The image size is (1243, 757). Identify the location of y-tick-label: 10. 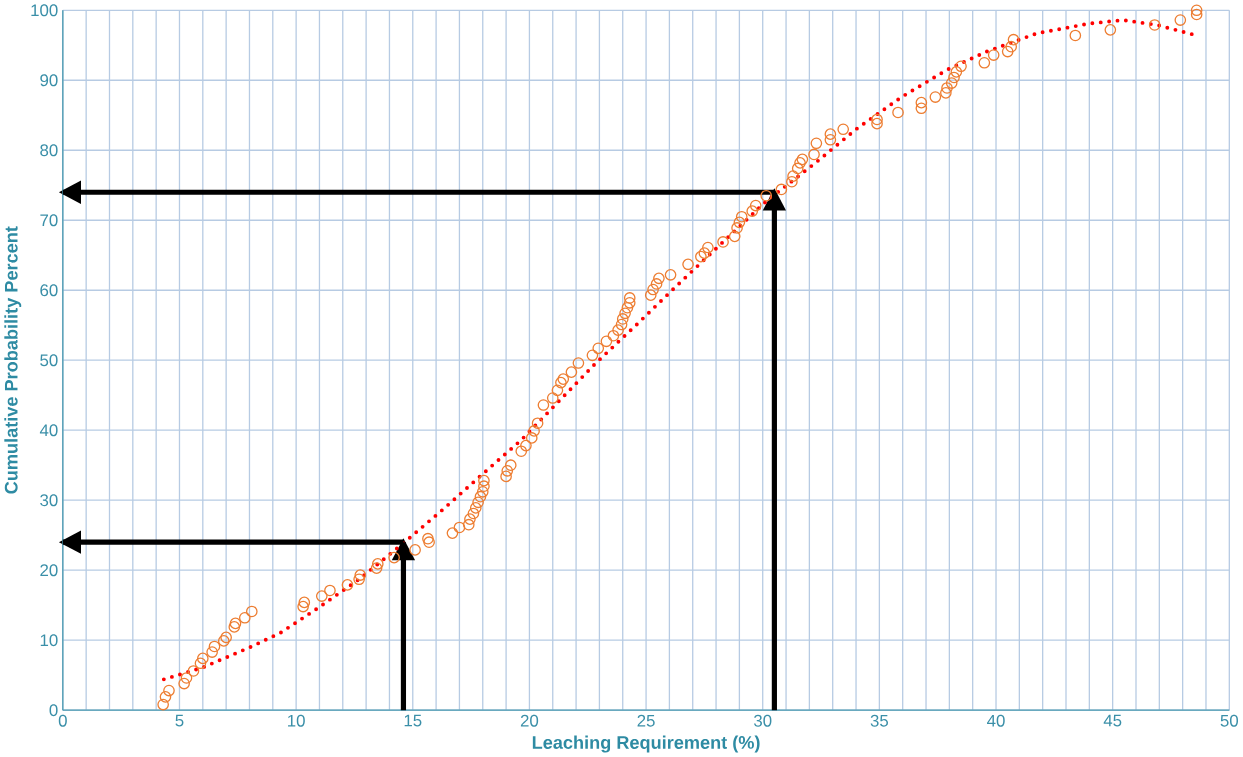
(49, 640).